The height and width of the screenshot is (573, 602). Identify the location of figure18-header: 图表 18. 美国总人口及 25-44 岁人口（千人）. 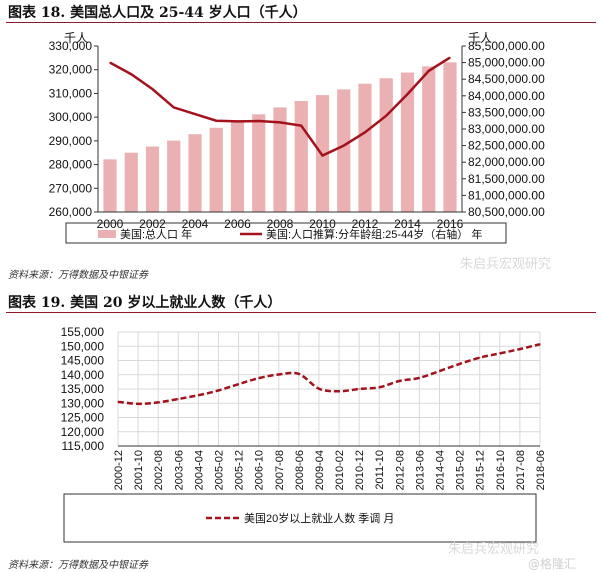
(301, 11).